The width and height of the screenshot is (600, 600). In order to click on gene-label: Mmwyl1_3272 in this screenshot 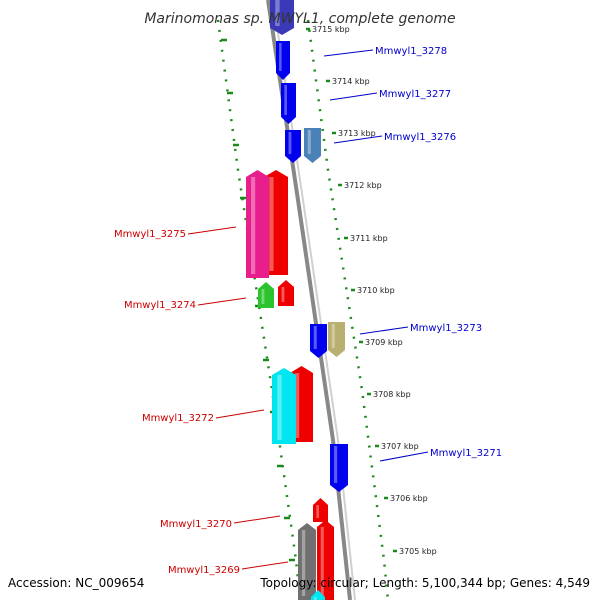, I will do `click(178, 418)`.